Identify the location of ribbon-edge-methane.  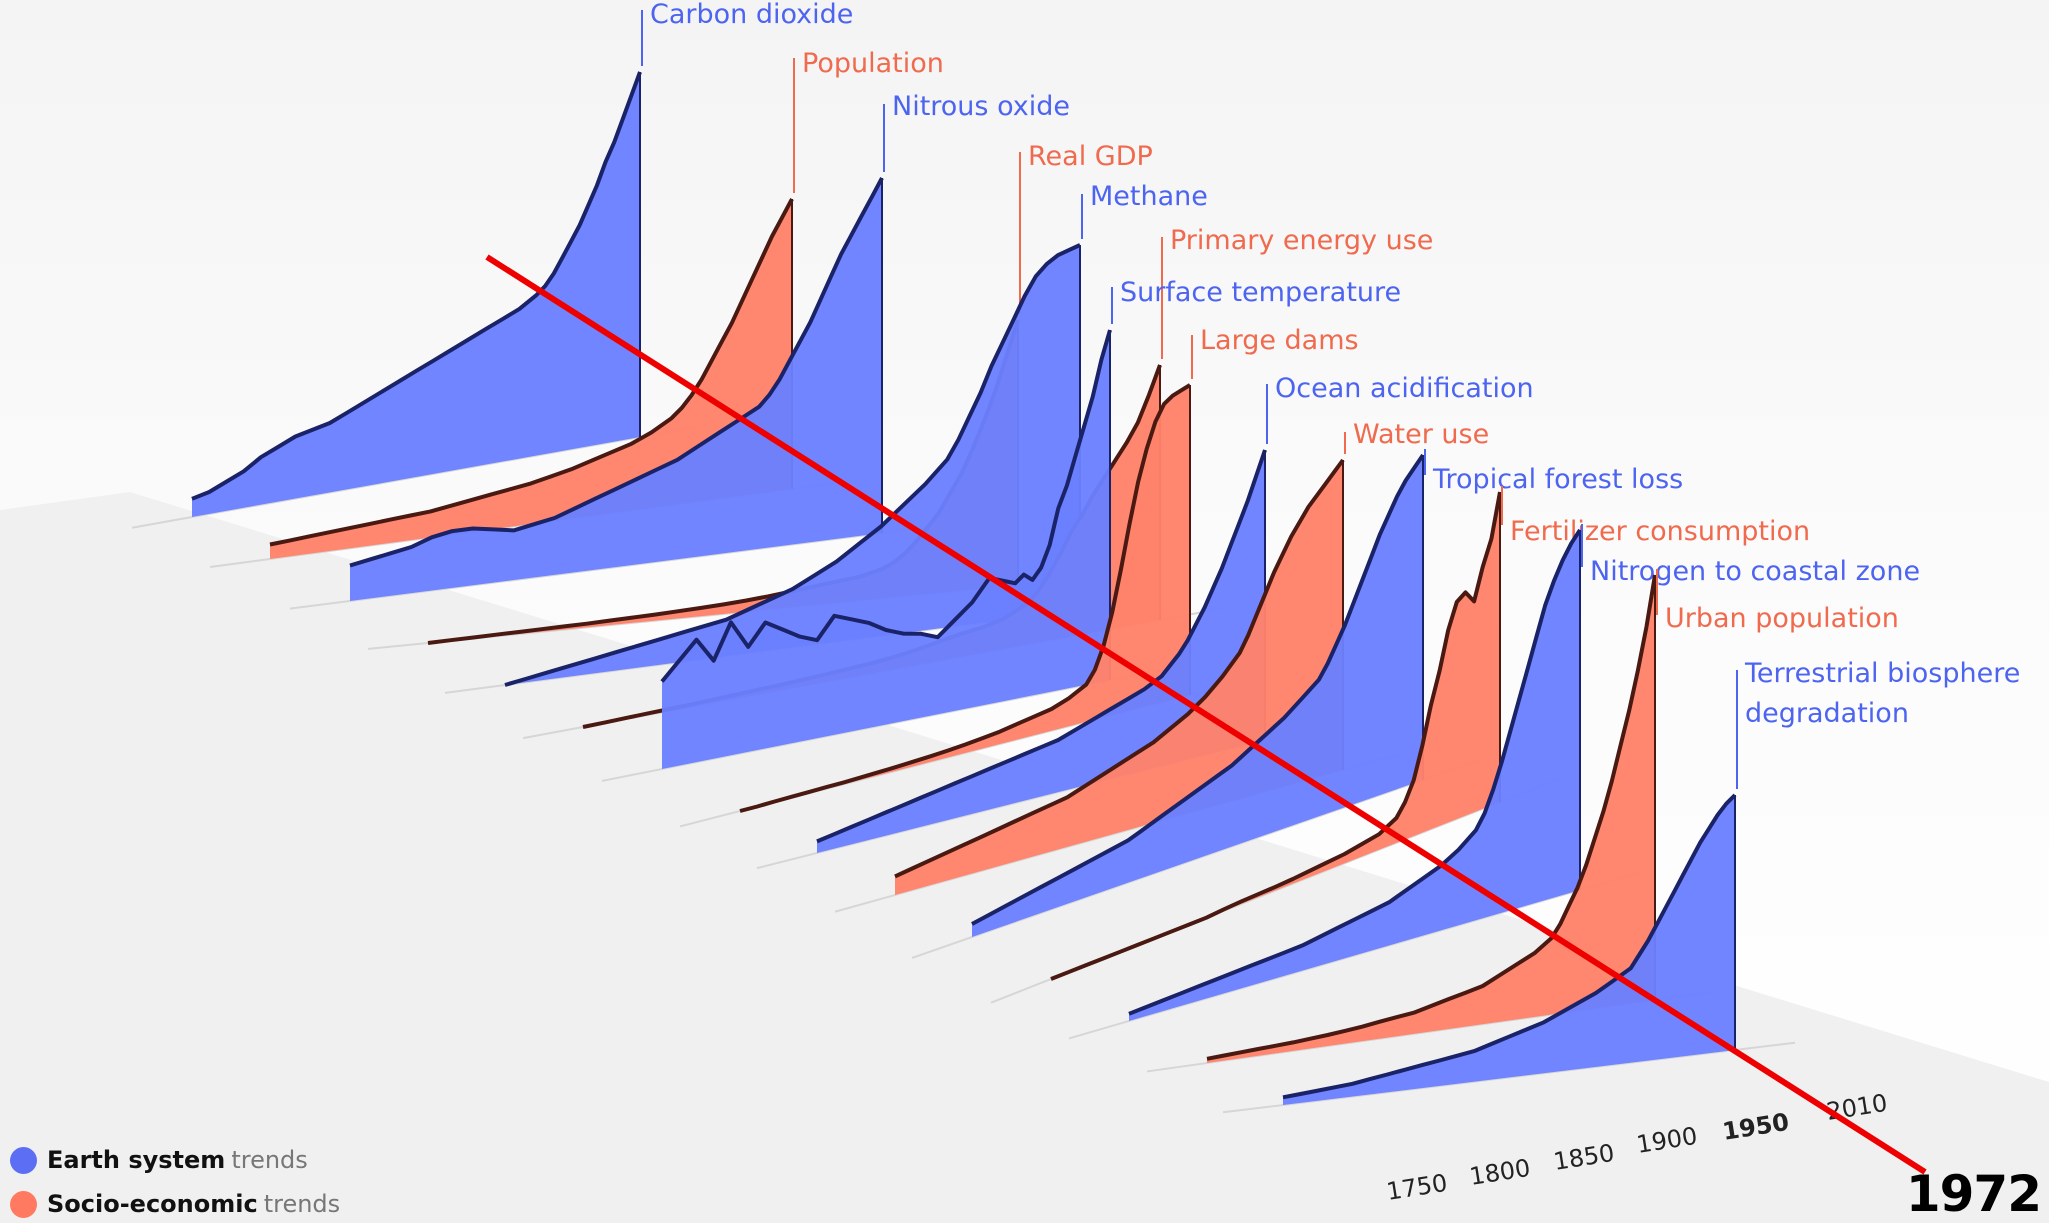
(792, 465).